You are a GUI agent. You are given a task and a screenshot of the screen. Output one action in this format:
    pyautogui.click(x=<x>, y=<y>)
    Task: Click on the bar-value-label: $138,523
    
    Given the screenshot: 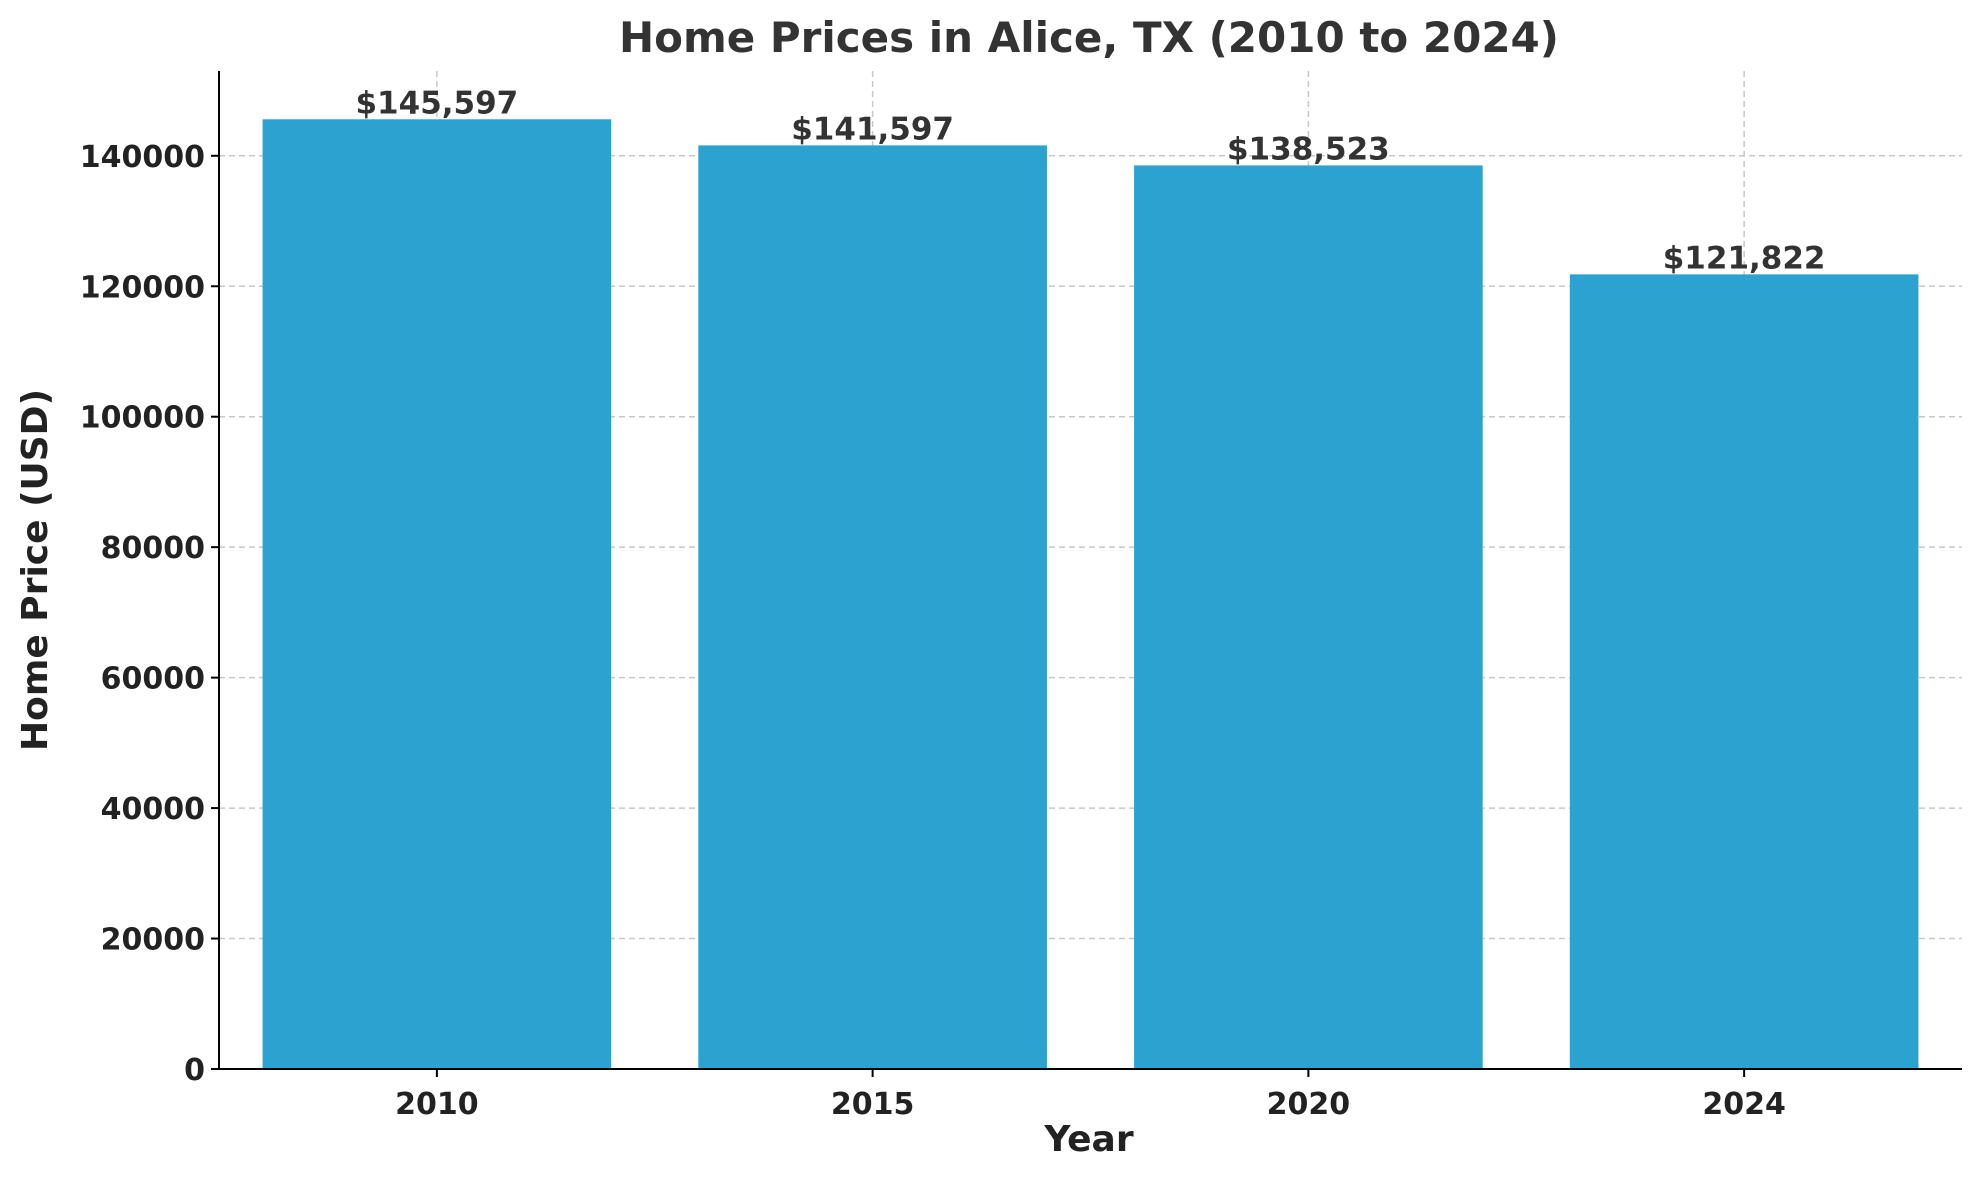 What is the action you would take?
    pyautogui.click(x=1308, y=149)
    